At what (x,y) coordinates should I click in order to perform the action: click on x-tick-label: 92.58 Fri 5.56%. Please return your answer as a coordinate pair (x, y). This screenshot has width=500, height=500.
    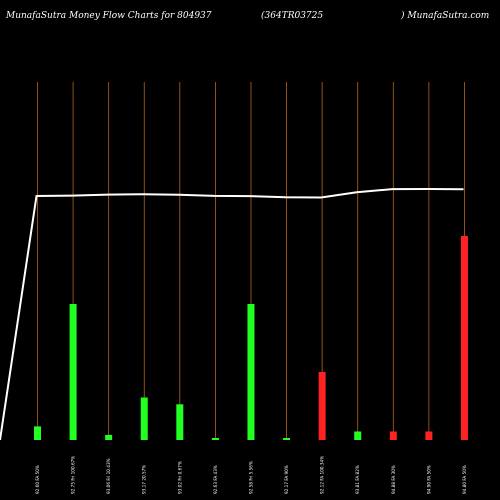
    Looking at the image, I should click on (250, 477).